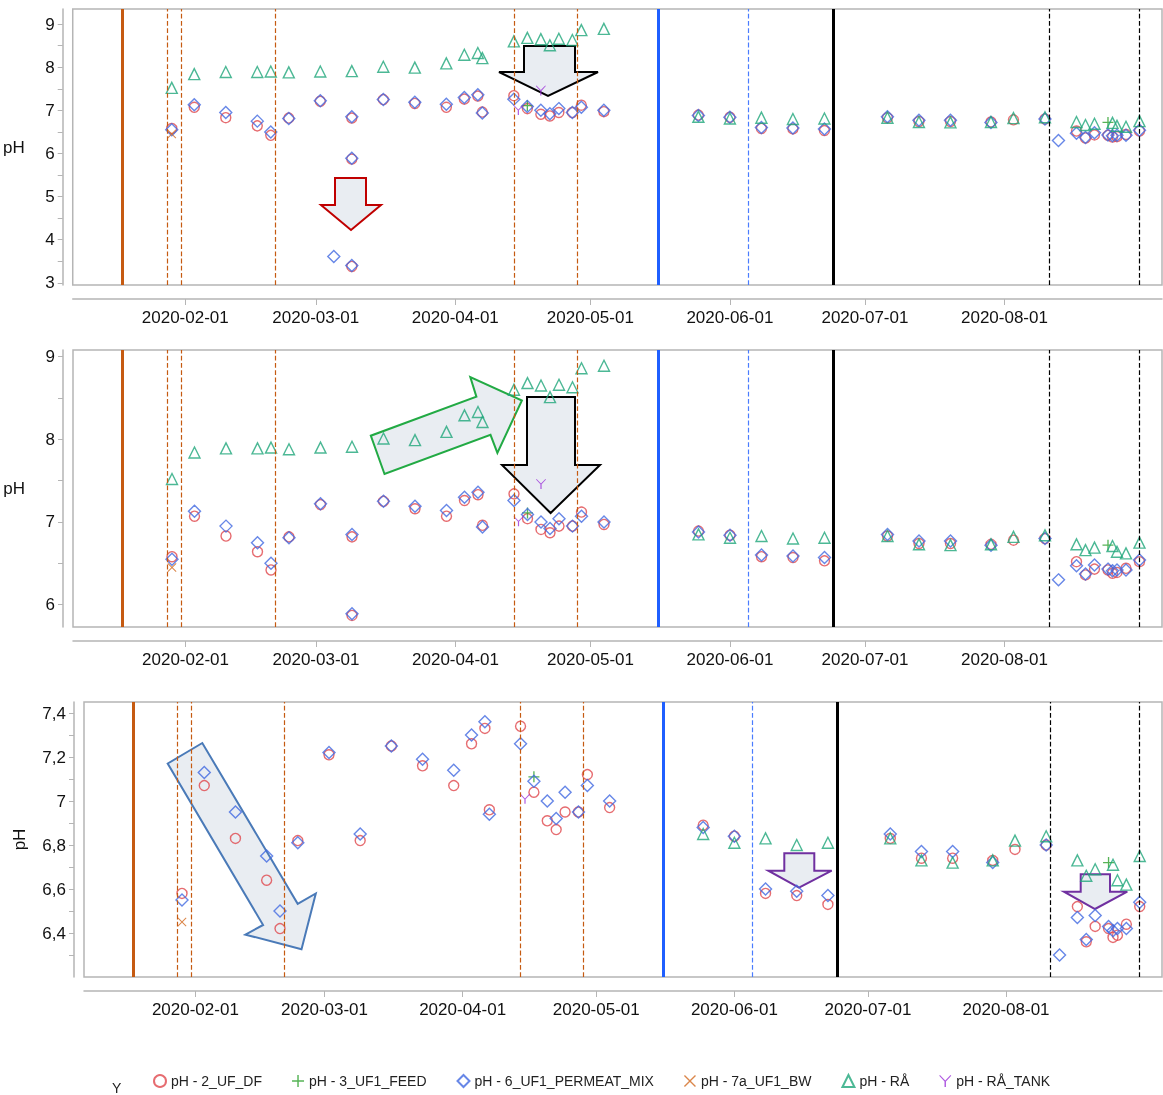 The image size is (1163, 1095). What do you see at coordinates (50, 197) in the screenshot?
I see `y-tick-label: 5` at bounding box center [50, 197].